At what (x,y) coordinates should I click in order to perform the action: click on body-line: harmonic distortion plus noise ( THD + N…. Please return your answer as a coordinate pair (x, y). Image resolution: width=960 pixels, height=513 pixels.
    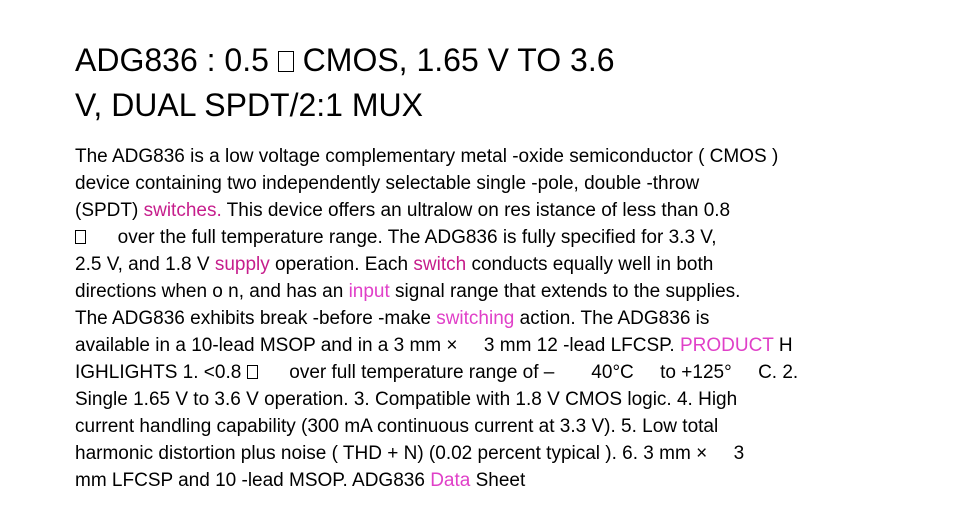
    Looking at the image, I should click on (410, 453).